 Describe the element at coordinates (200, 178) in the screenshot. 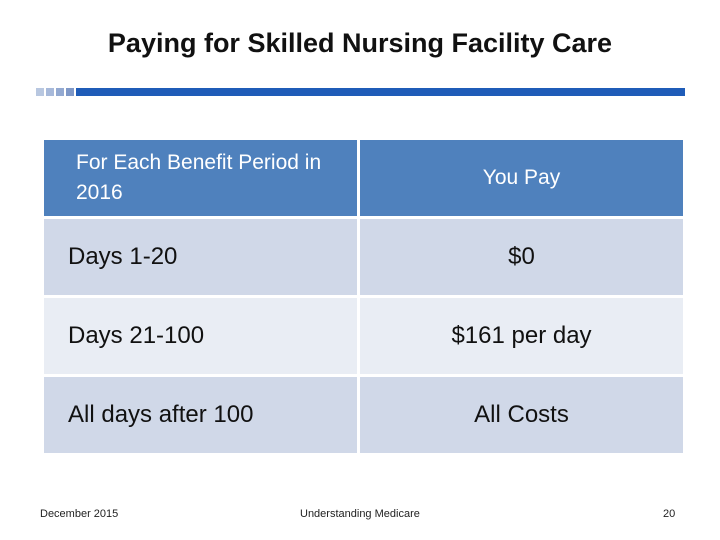

I see `header-benefit-period: For Each Benefit Period in 2016` at that location.